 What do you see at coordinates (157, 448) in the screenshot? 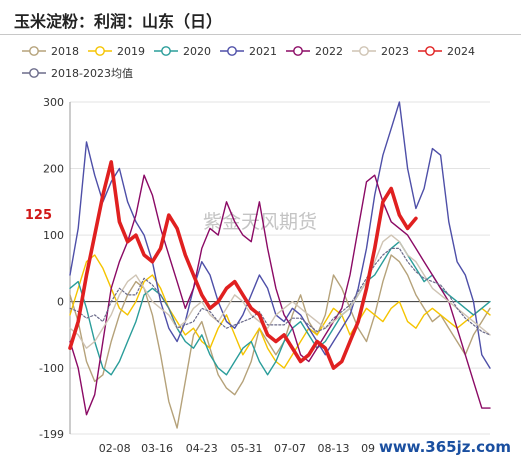
I see `x-tick-label: 03-16` at bounding box center [157, 448].